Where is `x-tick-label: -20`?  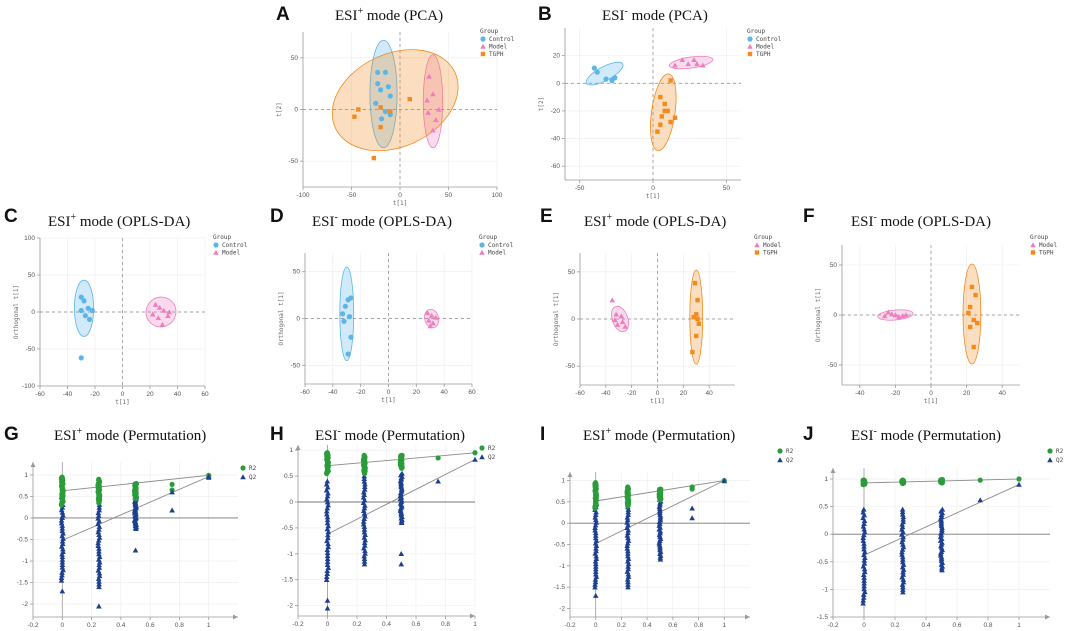 x-tick-label: -20 is located at coordinates (896, 393).